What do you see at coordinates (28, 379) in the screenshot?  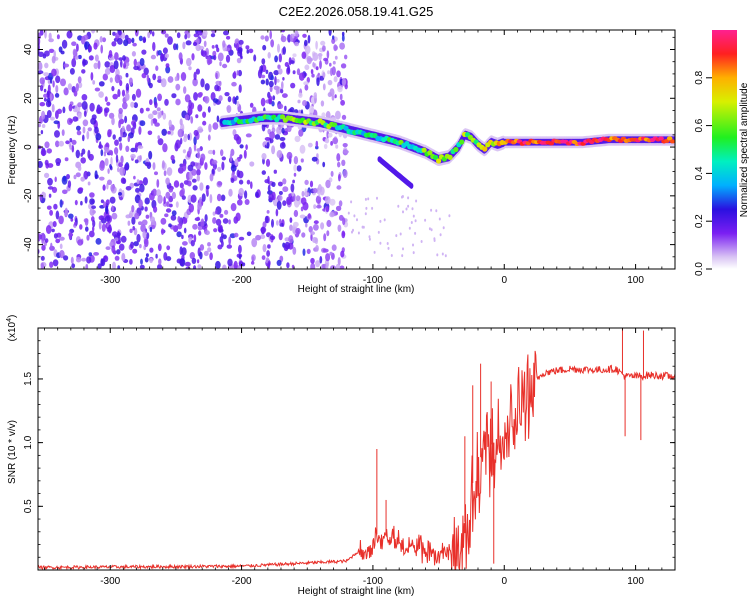 I see `y-tick-label: 1.5` at bounding box center [28, 379].